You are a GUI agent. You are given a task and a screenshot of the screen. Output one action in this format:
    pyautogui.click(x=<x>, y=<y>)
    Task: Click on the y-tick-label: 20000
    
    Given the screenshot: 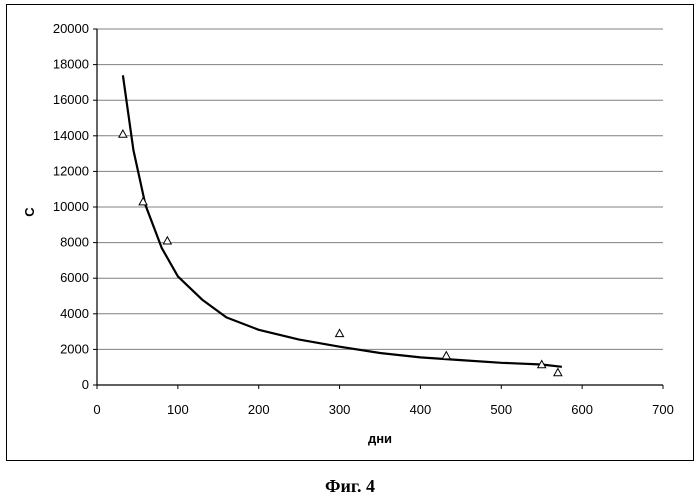 What is the action you would take?
    pyautogui.click(x=71, y=28)
    